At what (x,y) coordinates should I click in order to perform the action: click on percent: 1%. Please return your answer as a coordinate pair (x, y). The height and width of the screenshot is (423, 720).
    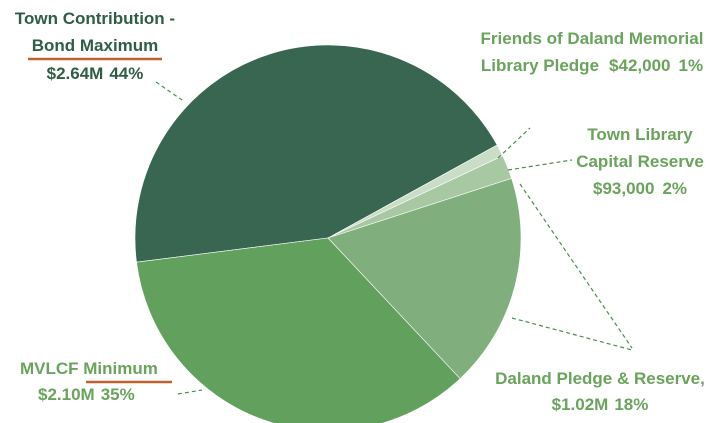
    Looking at the image, I should click on (690, 65).